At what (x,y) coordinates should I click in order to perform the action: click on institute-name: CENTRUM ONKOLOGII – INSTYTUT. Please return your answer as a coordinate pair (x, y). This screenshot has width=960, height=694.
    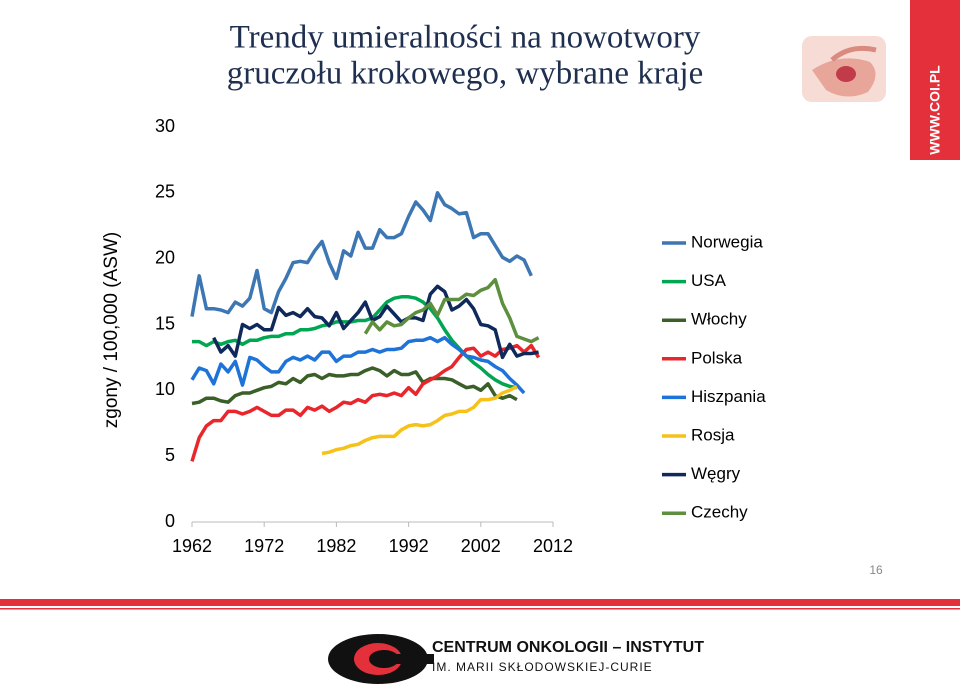
    Looking at the image, I should click on (568, 647).